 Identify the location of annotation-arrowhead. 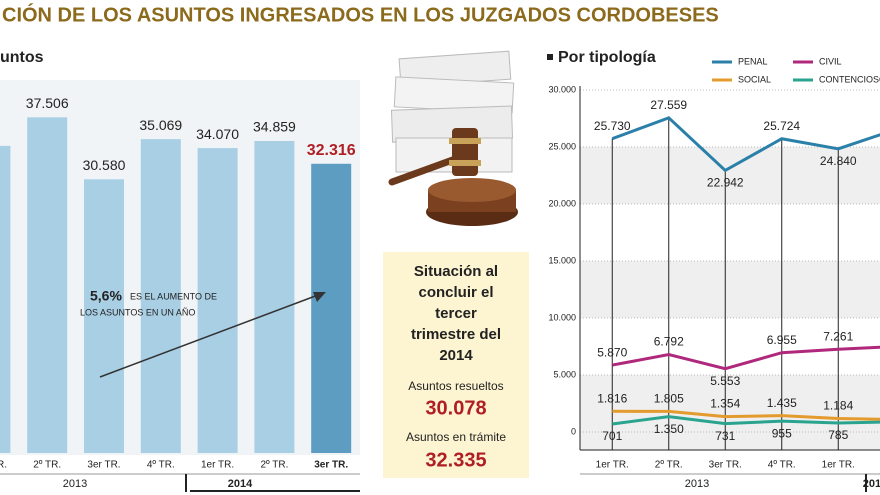
(319, 297).